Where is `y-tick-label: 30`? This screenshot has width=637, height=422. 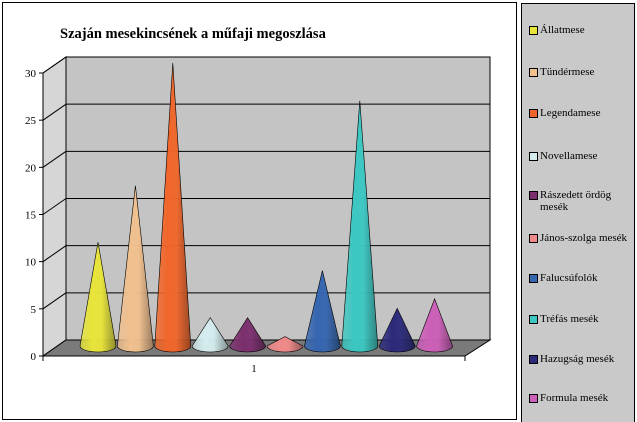 y-tick-label: 30 is located at coordinates (31, 74).